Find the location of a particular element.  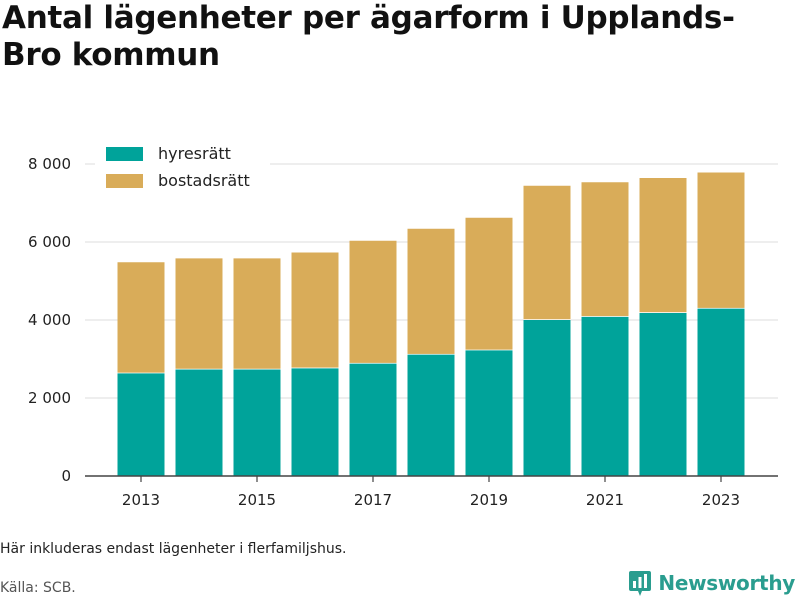

x-tick-label: 2021 is located at coordinates (605, 500).